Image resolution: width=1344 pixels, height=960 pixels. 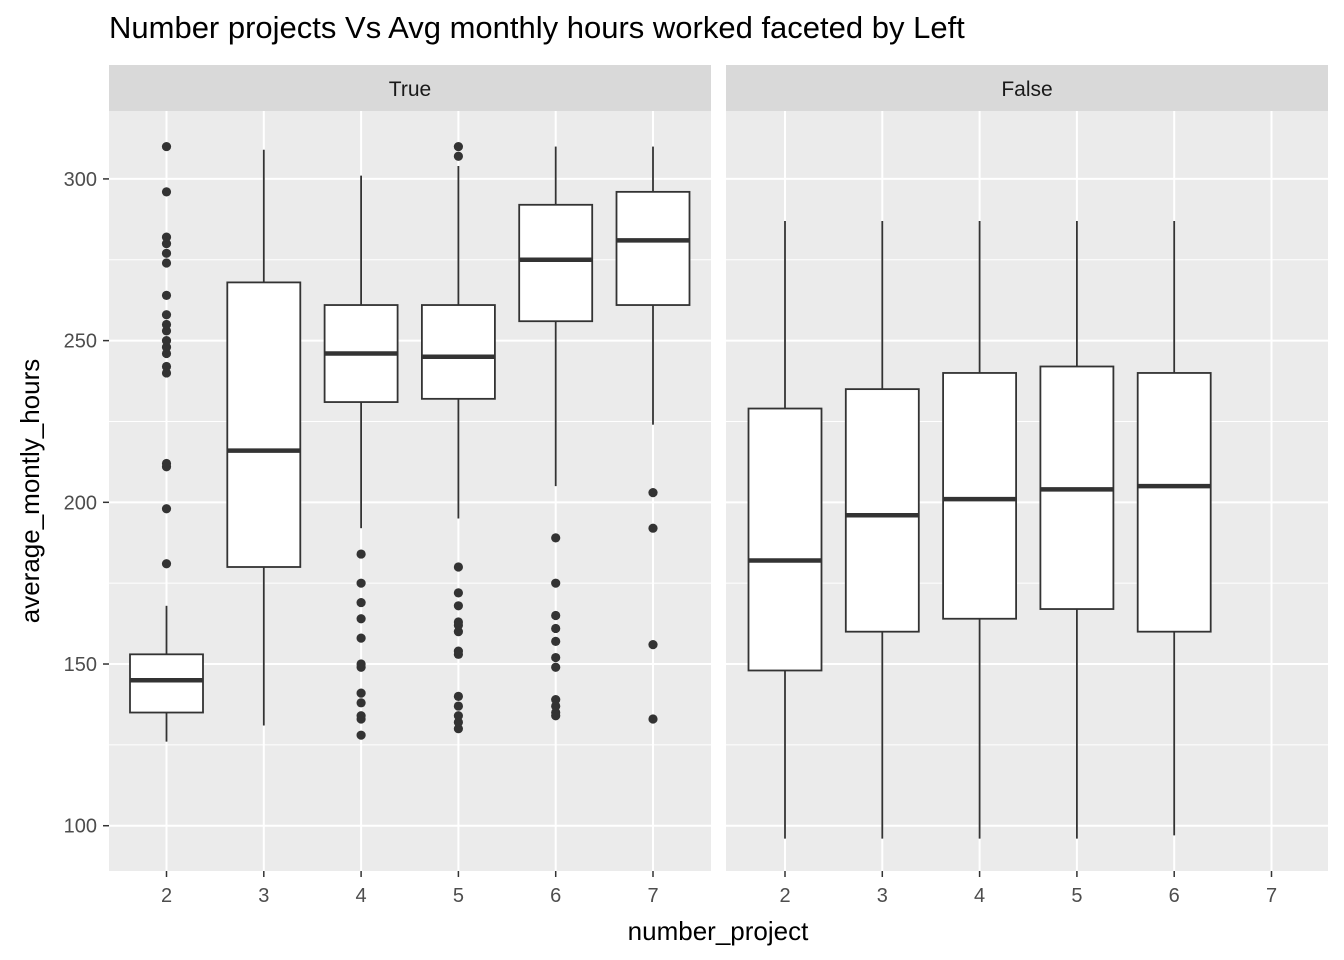 I want to click on y-tick-label: 200, so click(x=80, y=503).